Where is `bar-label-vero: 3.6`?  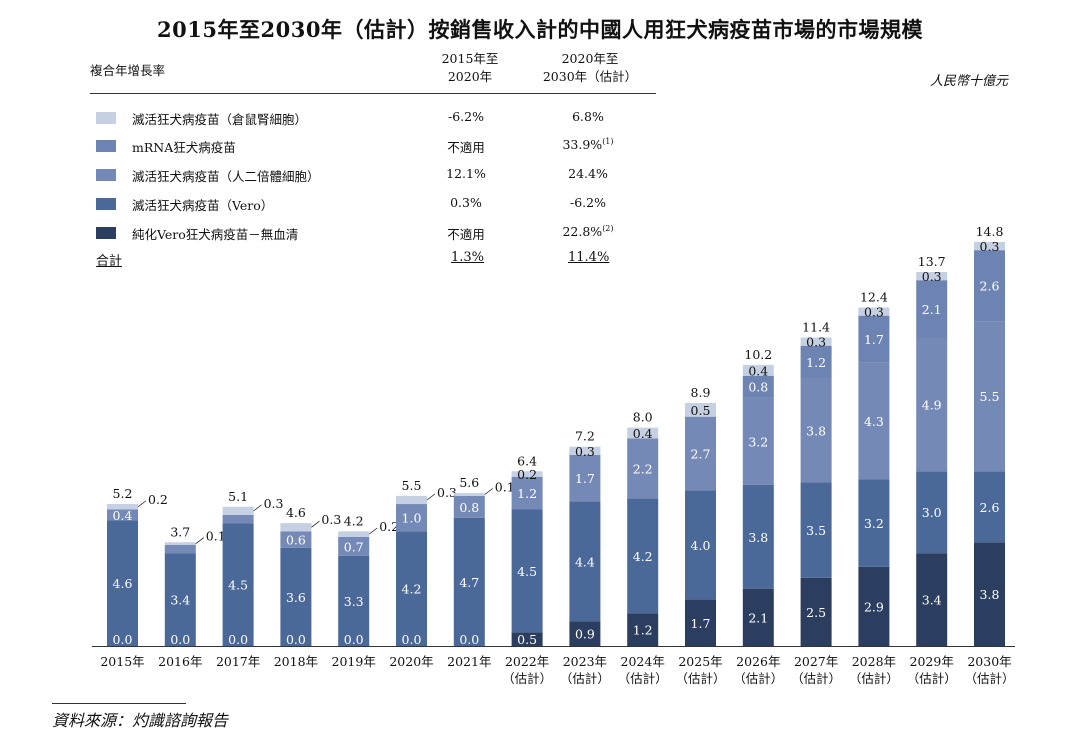
bar-label-vero: 3.6 is located at coordinates (296, 597).